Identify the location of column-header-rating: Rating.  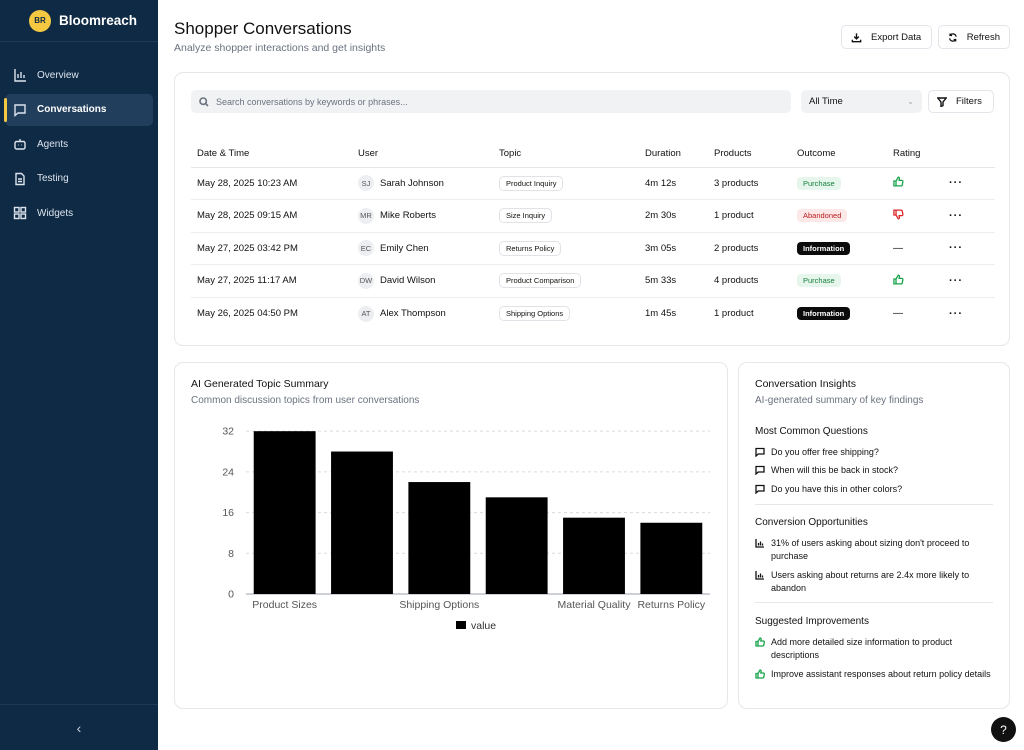
(921, 154).